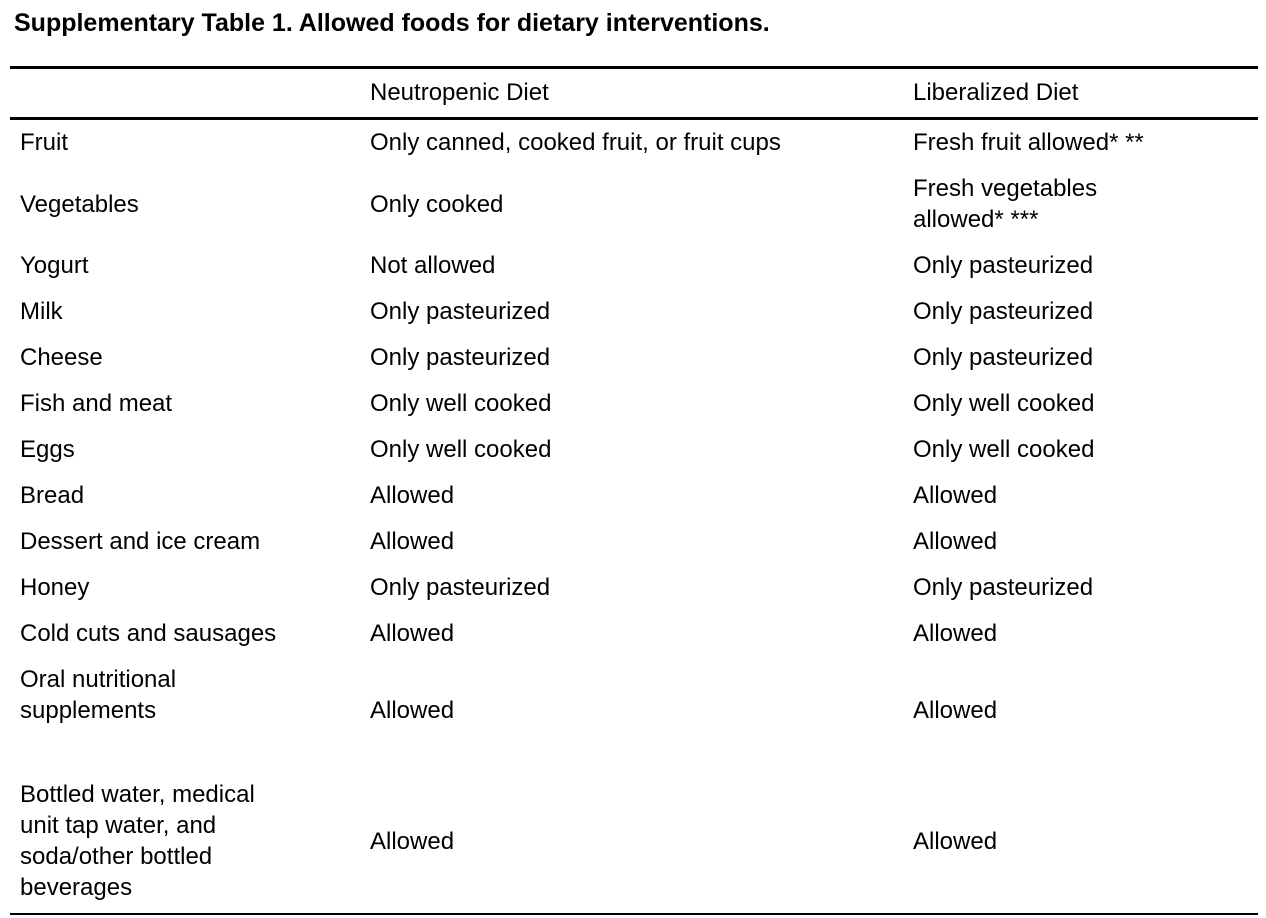 The height and width of the screenshot is (918, 1266). I want to click on liberalized-cell: Fresh fruit allowed* **, so click(1028, 142).